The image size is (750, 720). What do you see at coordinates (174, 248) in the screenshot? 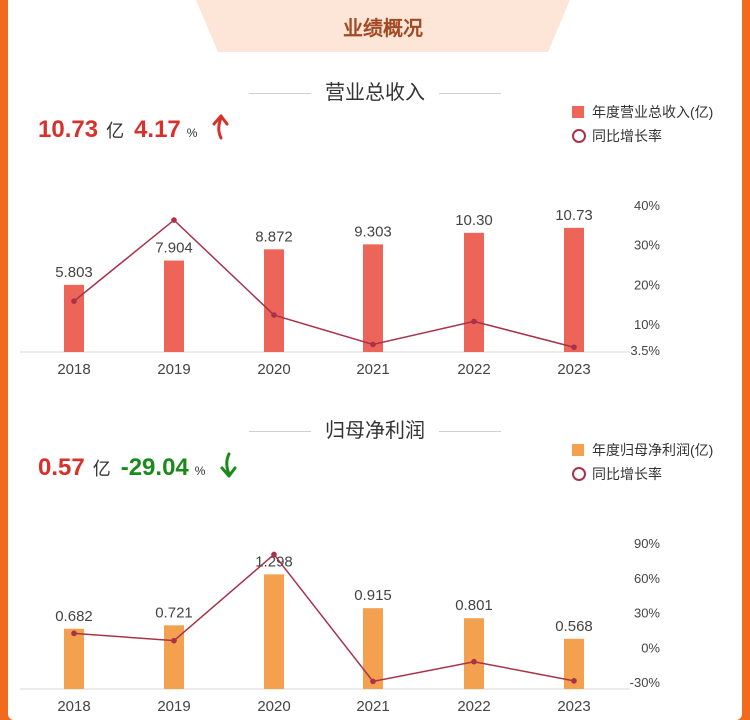
I see `bar-data-label: 7.904` at bounding box center [174, 248].